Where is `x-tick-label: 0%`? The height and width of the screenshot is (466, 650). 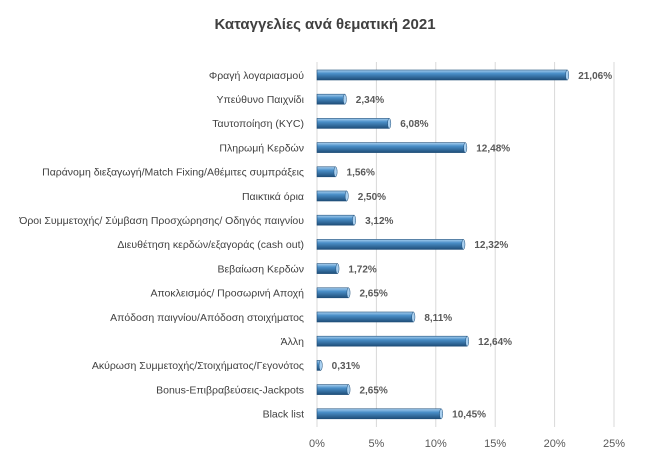
x-tick-label: 0% is located at coordinates (317, 444).